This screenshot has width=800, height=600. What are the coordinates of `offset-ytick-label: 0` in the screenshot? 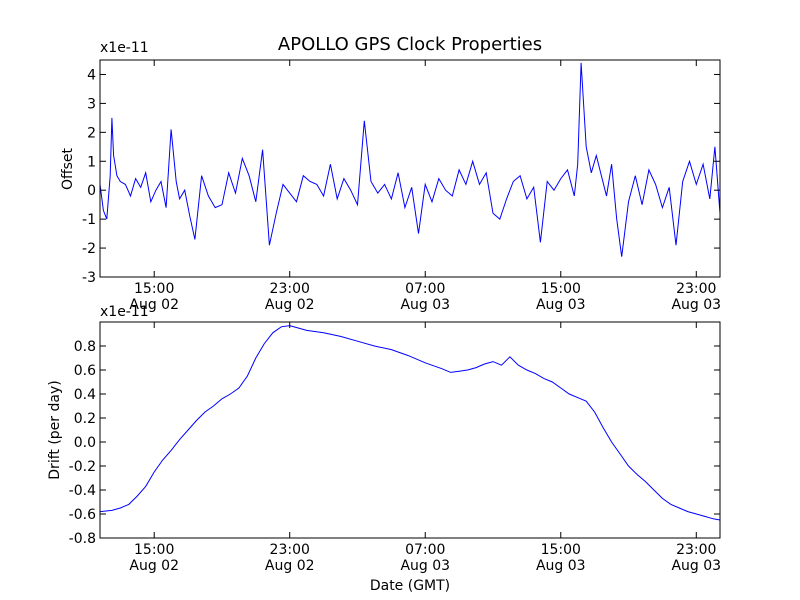 It's located at (91, 191).